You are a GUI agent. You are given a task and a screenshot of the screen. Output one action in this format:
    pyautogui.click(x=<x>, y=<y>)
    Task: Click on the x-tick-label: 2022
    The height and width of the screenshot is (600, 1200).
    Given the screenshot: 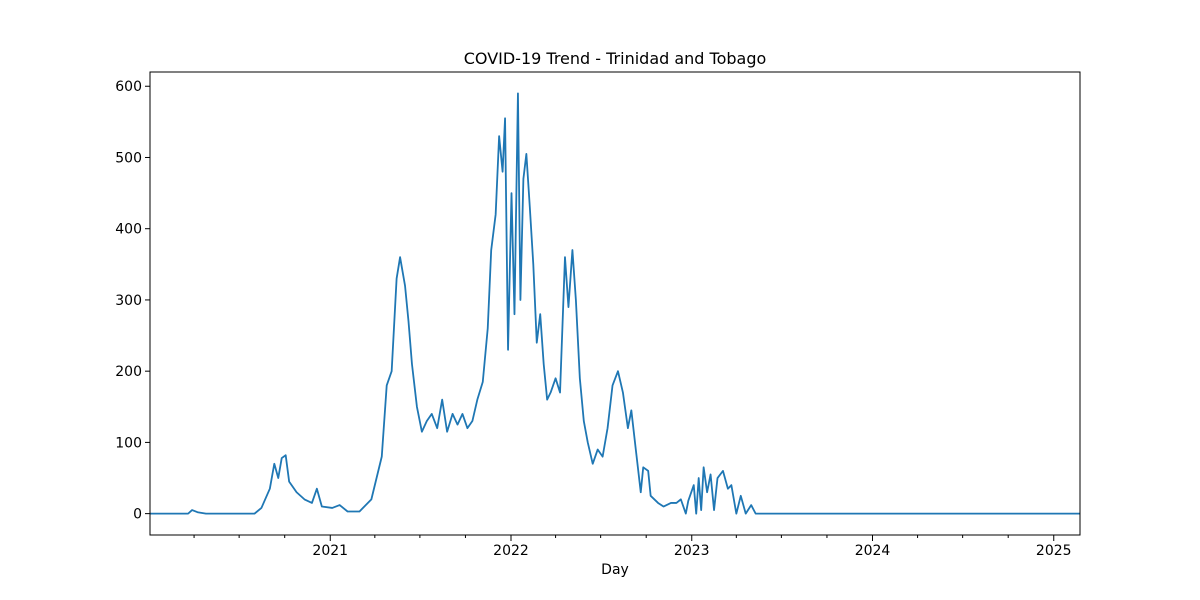 What is the action you would take?
    pyautogui.click(x=511, y=551)
    